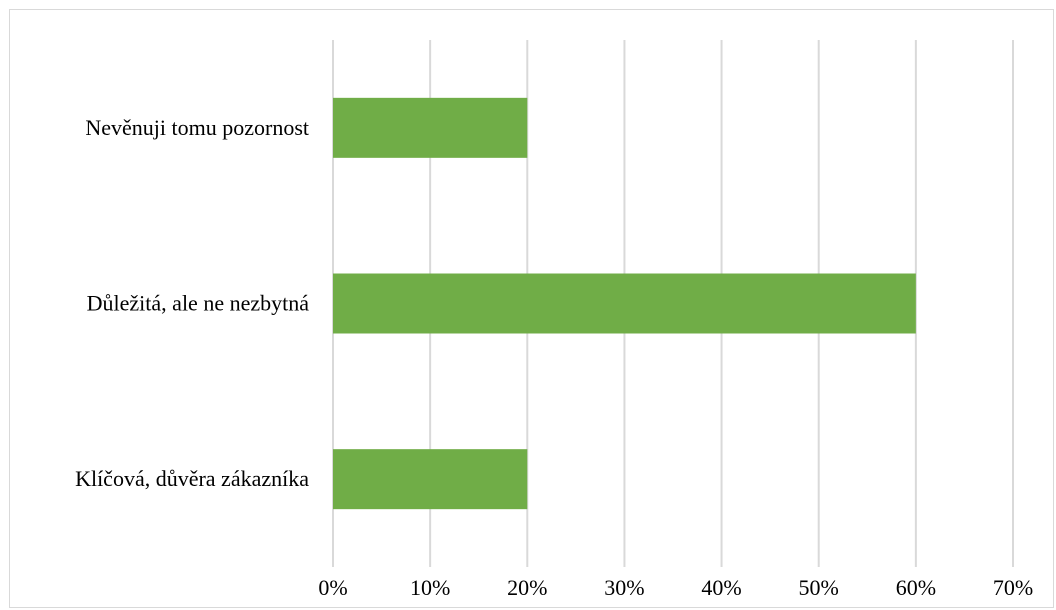  What do you see at coordinates (675, 587) in the screenshot?
I see `x-axis-tick-labels: 0% 10% 20% 30% 40% 50% 60% 70%` at bounding box center [675, 587].